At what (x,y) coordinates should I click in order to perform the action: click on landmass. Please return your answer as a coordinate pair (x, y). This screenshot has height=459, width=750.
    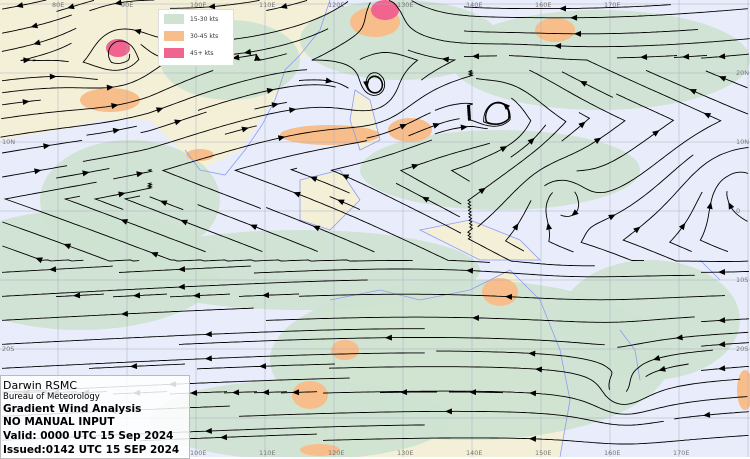
    Looking at the image, I should click on (480, 240).